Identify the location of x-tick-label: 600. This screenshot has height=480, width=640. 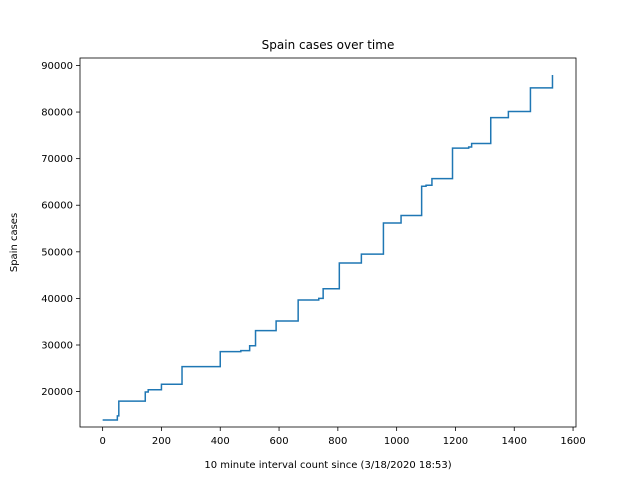
(278, 441).